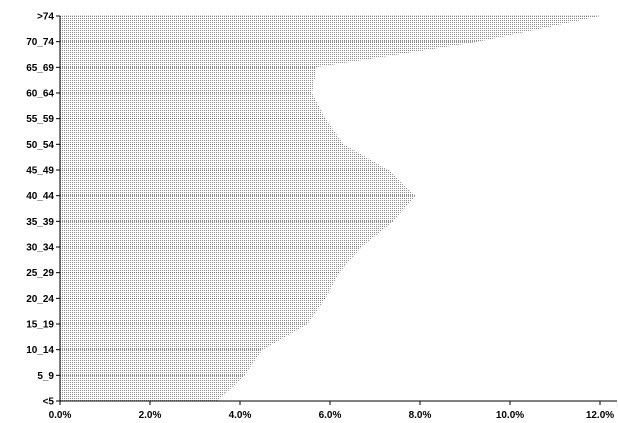 The width and height of the screenshot is (618, 423). Describe the element at coordinates (45, 376) in the screenshot. I see `y-tick-label: 5_9` at that location.